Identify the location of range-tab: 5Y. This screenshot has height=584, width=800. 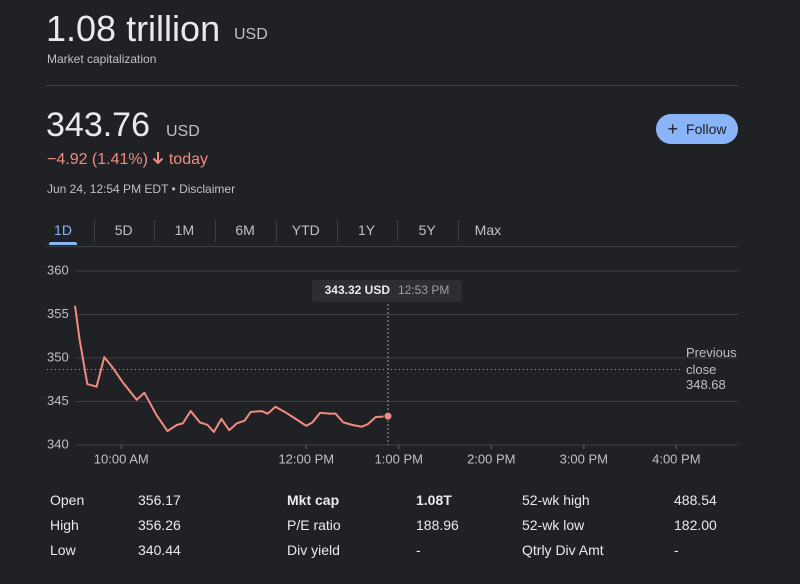
(427, 230).